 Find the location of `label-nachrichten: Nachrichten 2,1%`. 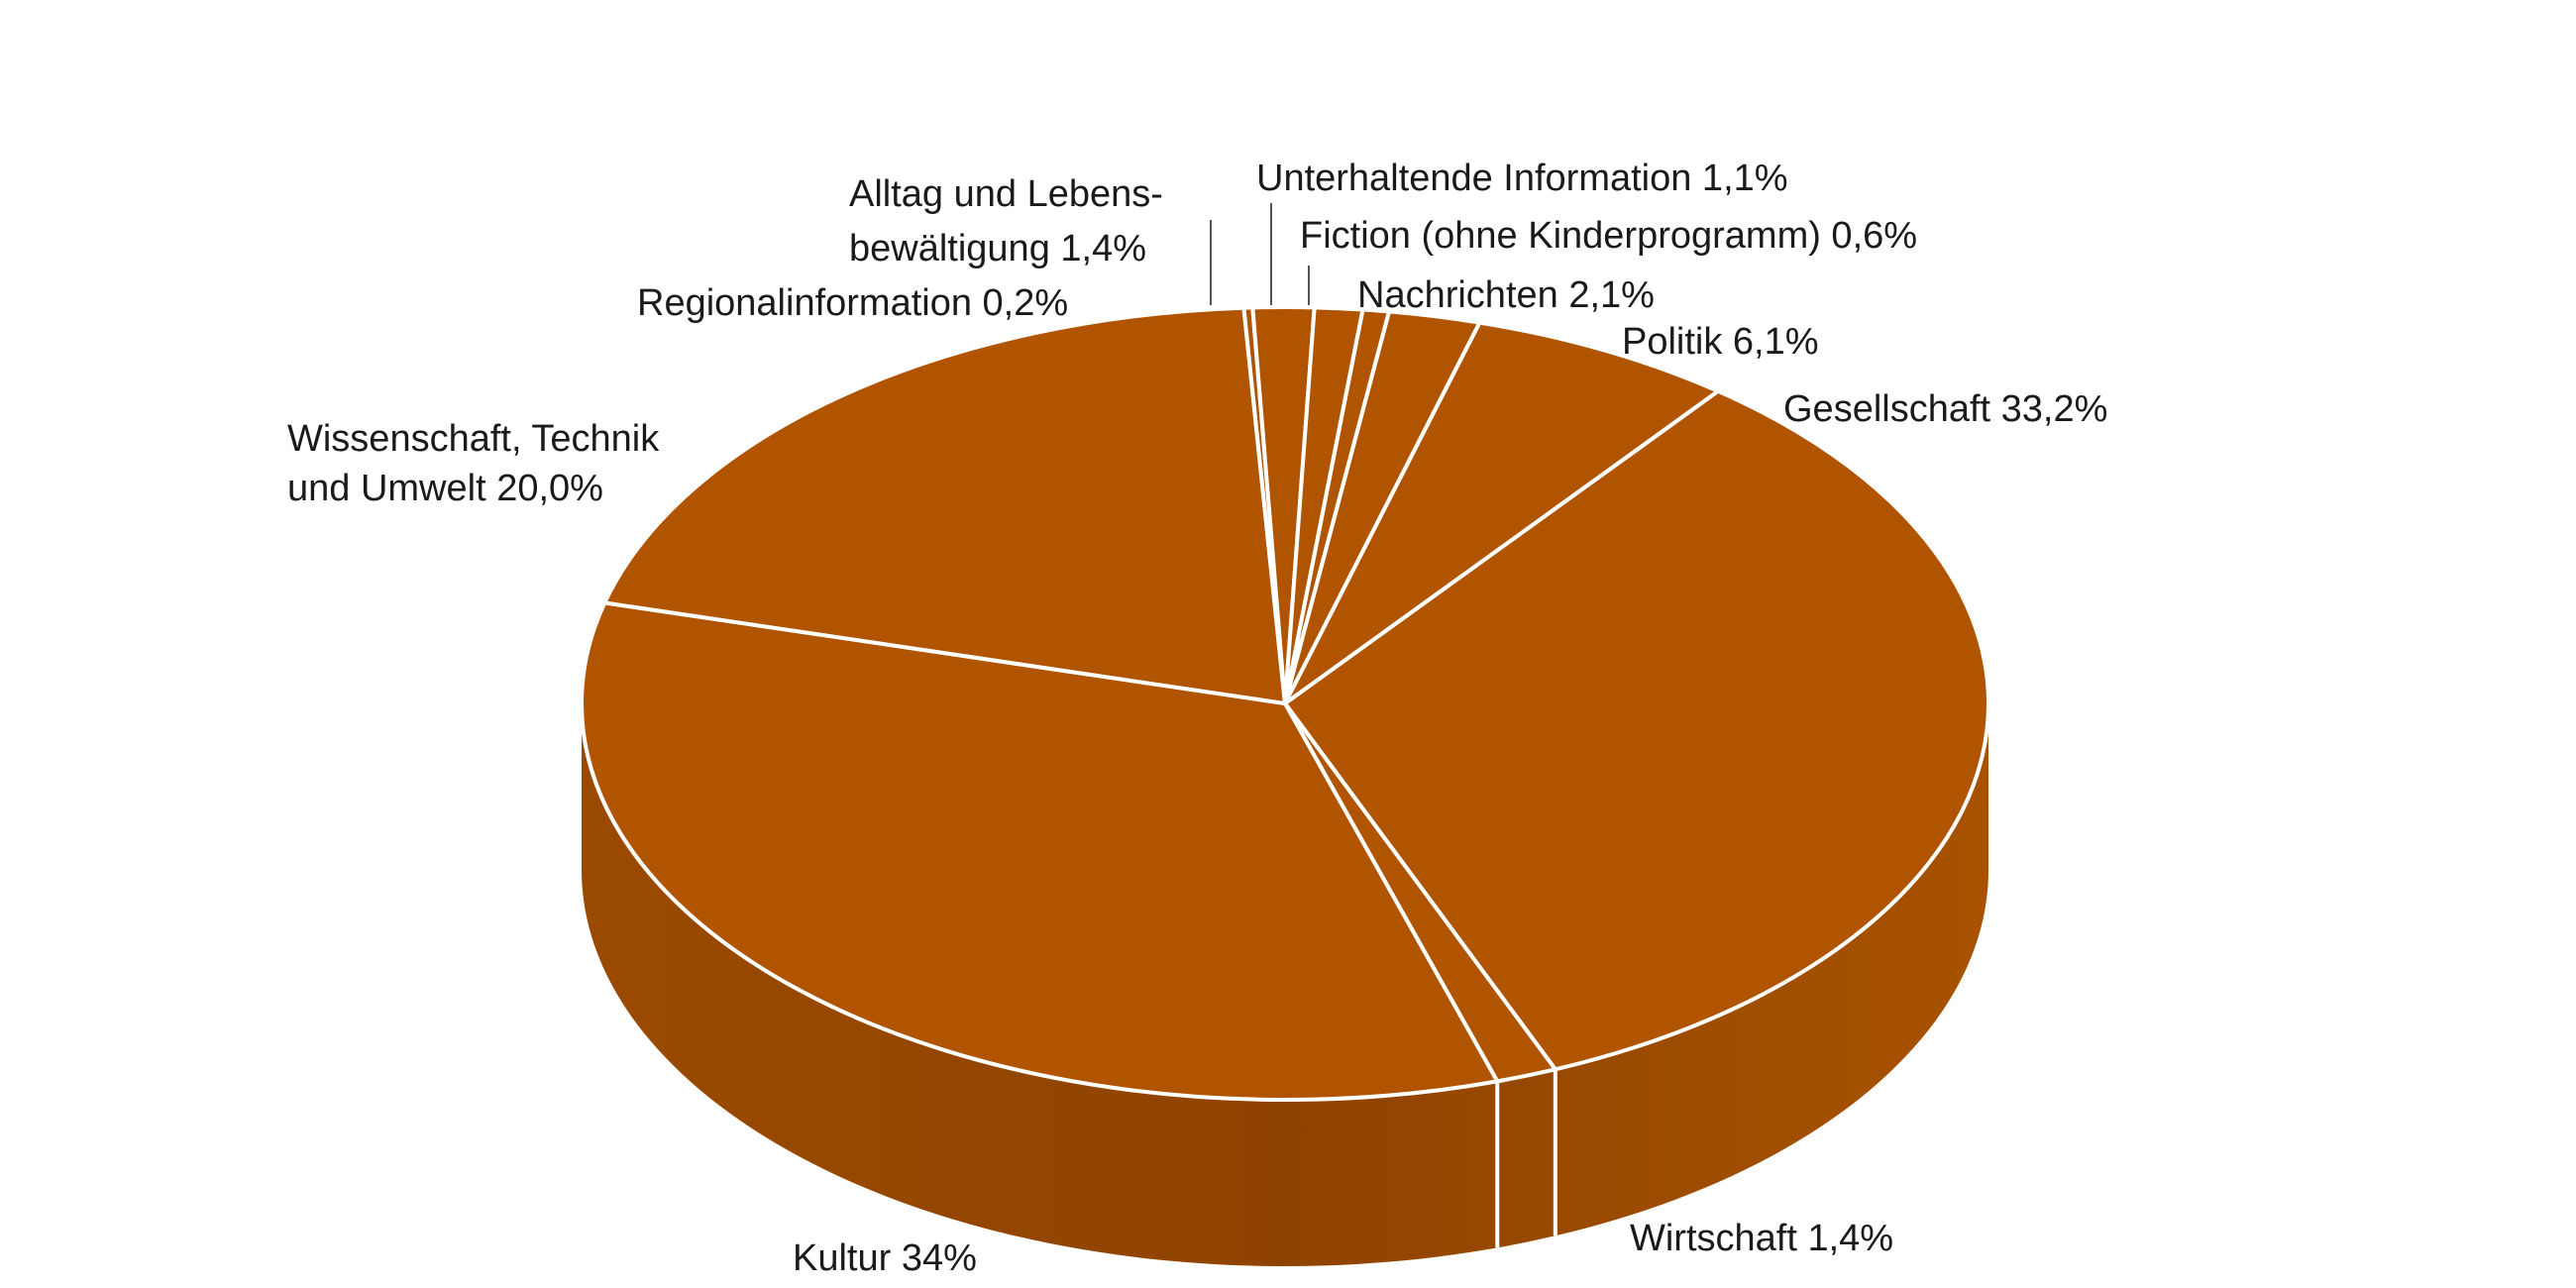

label-nachrichten: Nachrichten 2,1% is located at coordinates (1506, 295).